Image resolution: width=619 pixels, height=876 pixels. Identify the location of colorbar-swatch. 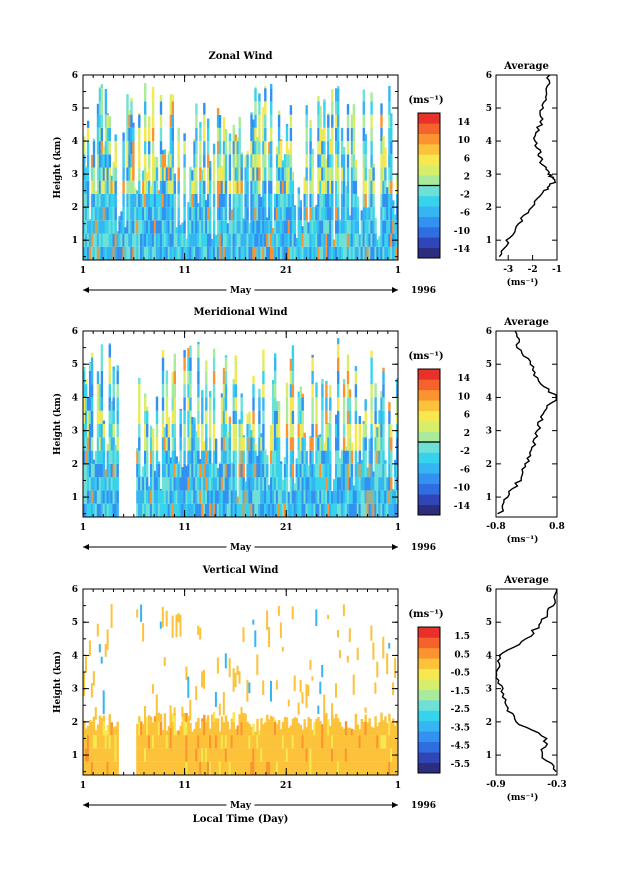
(429, 757).